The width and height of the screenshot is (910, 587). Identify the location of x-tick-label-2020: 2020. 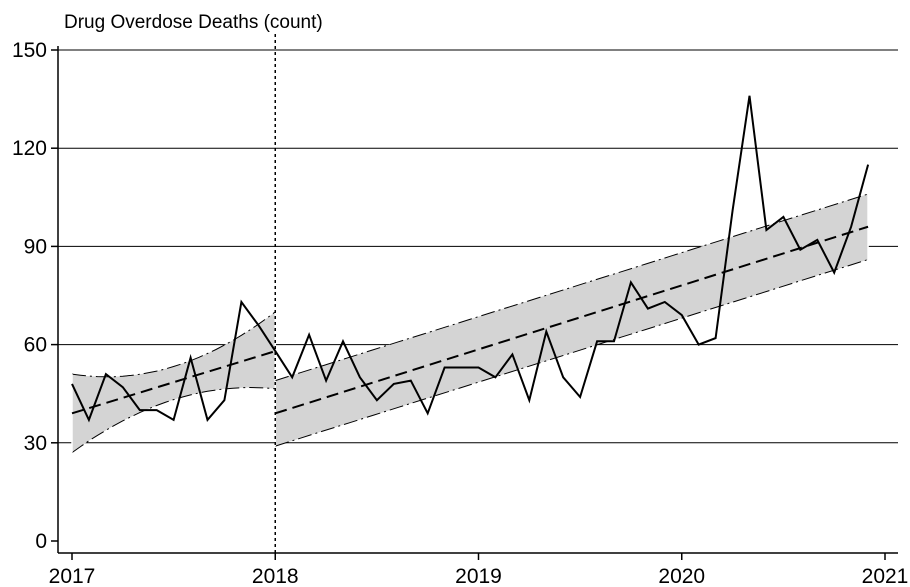
(681, 576).